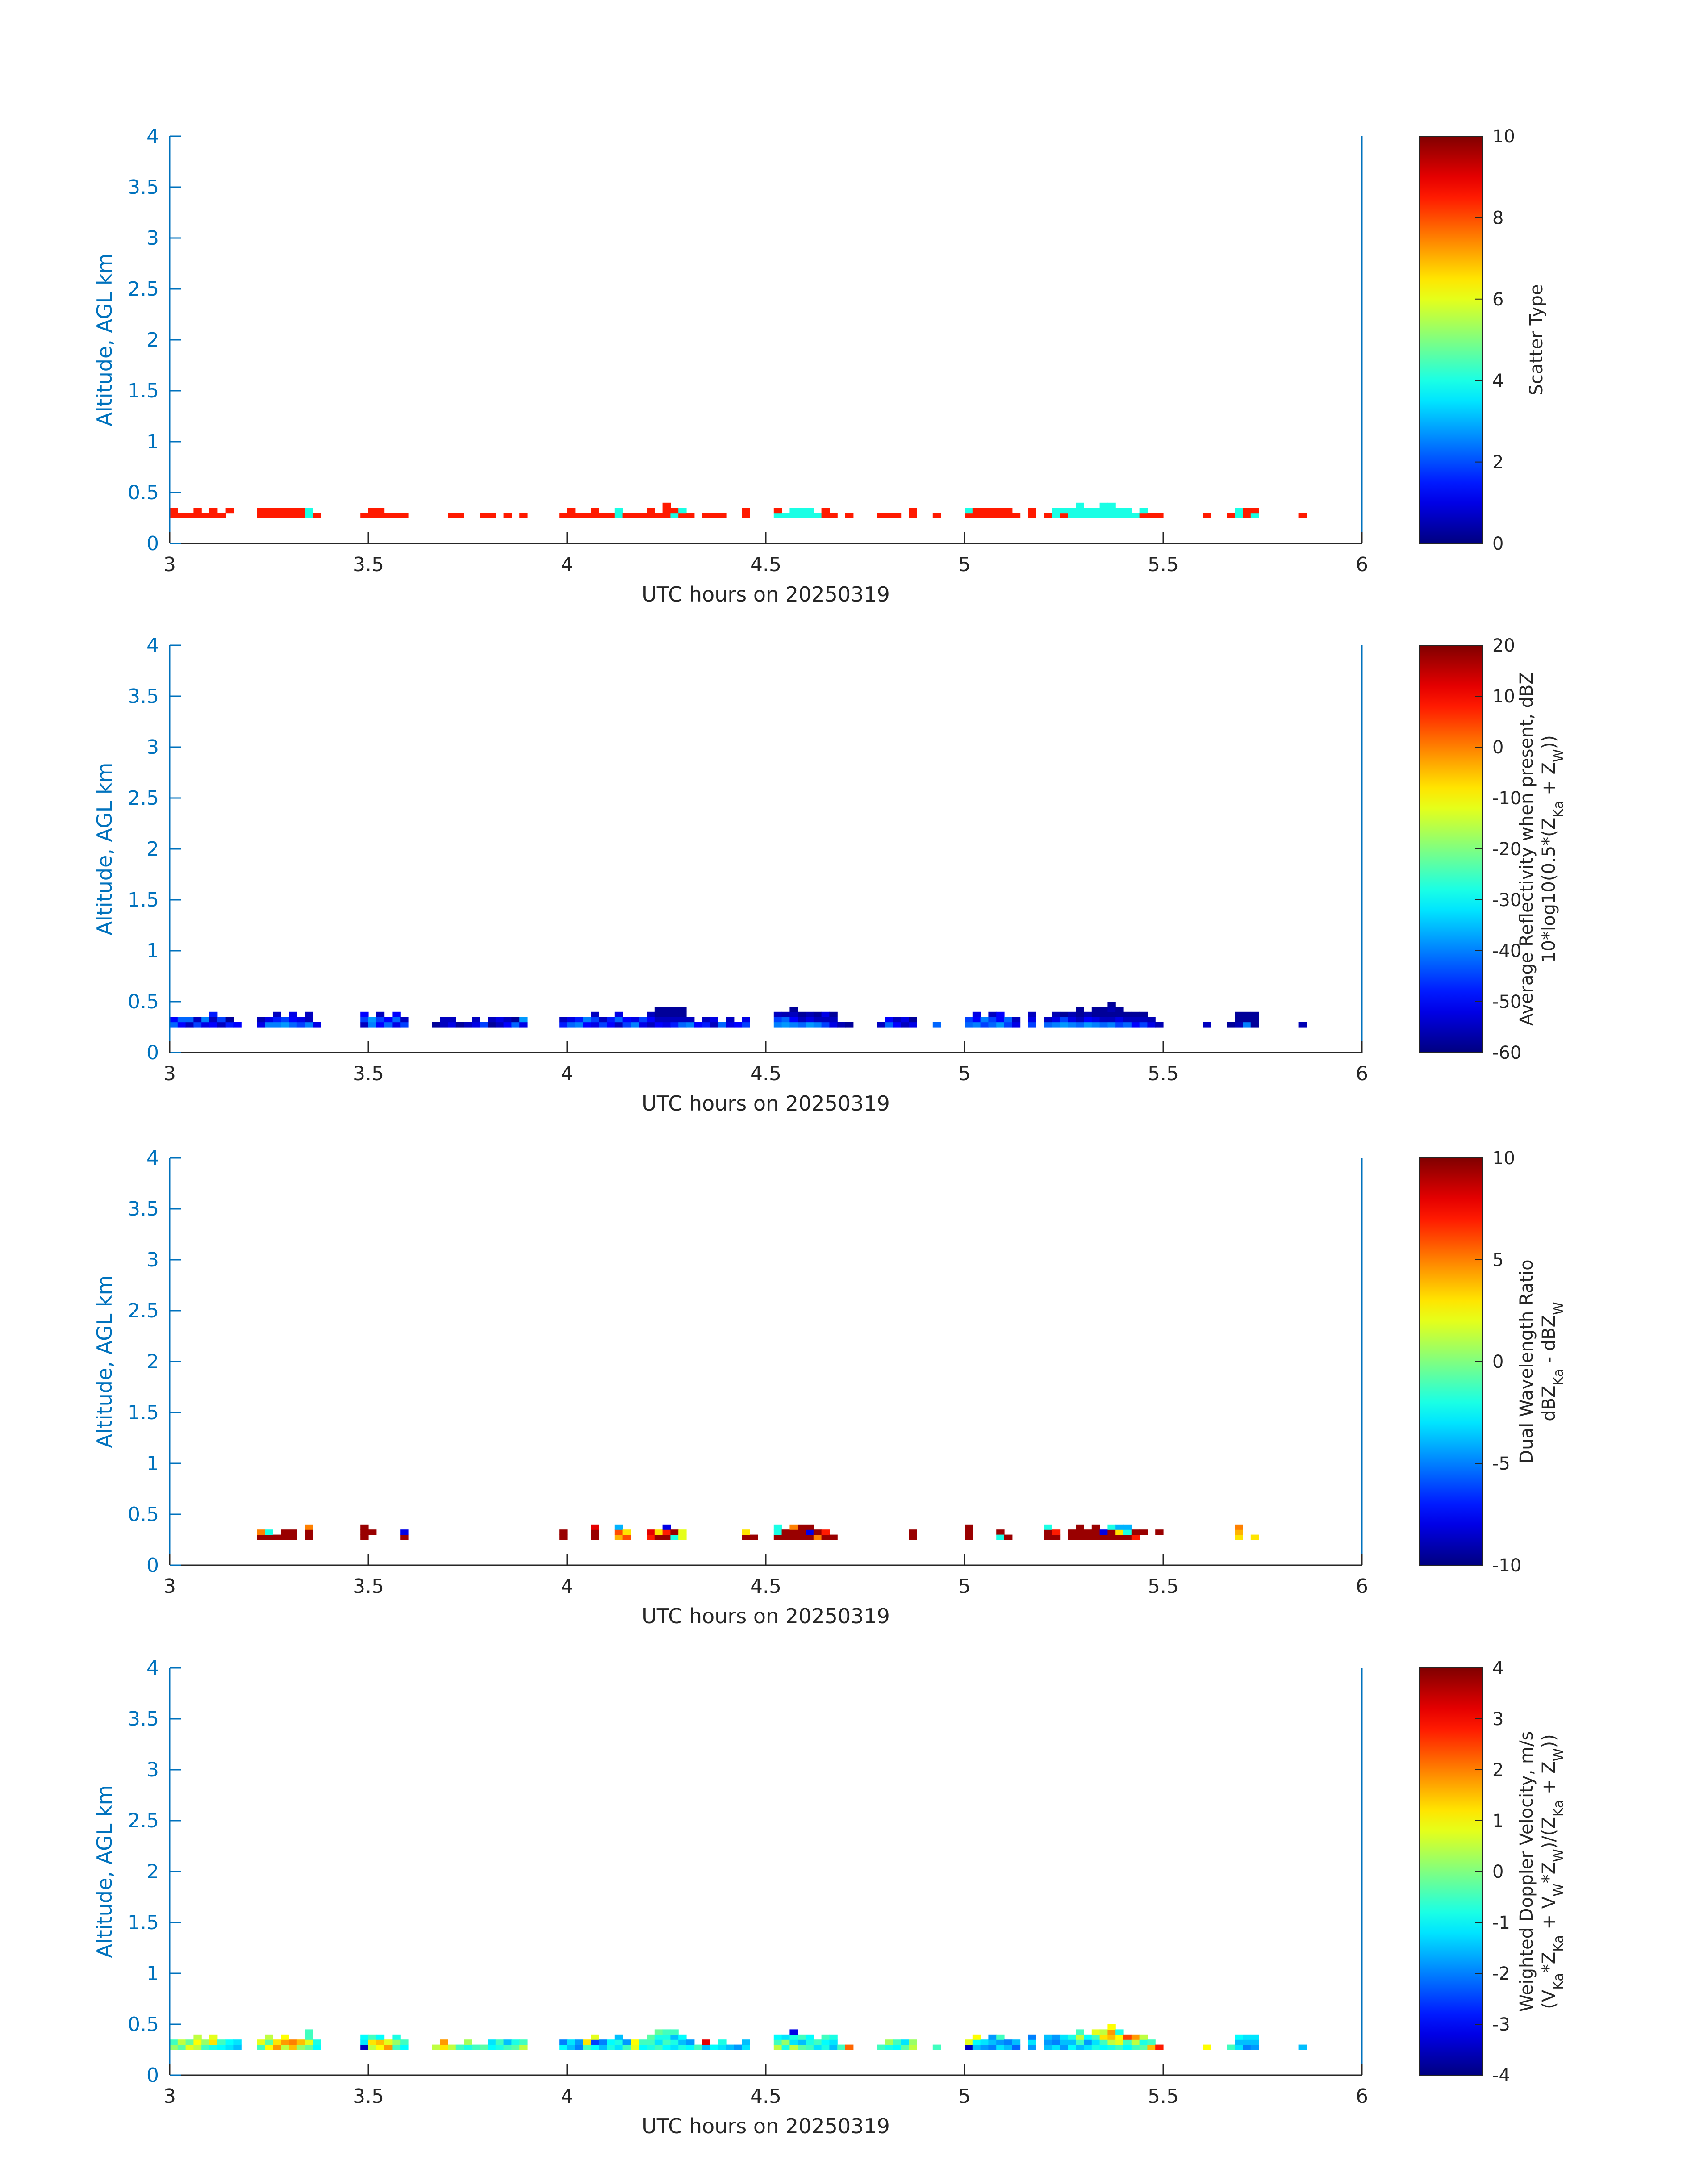 Image resolution: width=1708 pixels, height=2177 pixels. Describe the element at coordinates (169, 1586) in the screenshot. I see `x-tick-label: 3` at that location.